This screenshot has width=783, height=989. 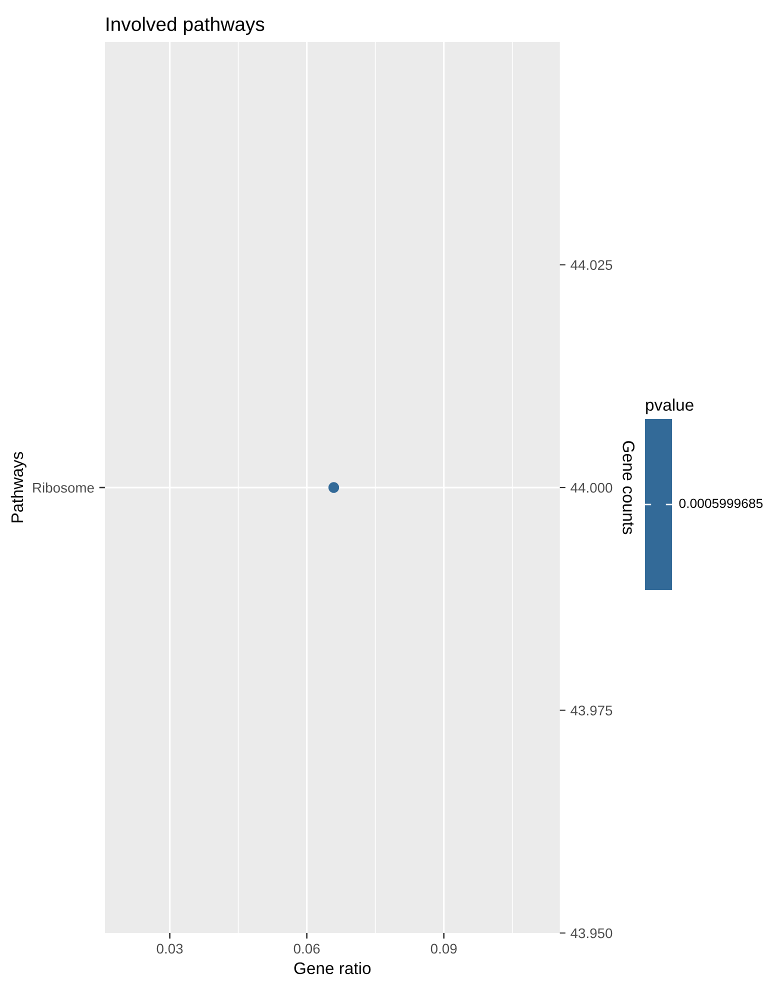 I want to click on y2-tick-label: 43.975, so click(x=591, y=711).